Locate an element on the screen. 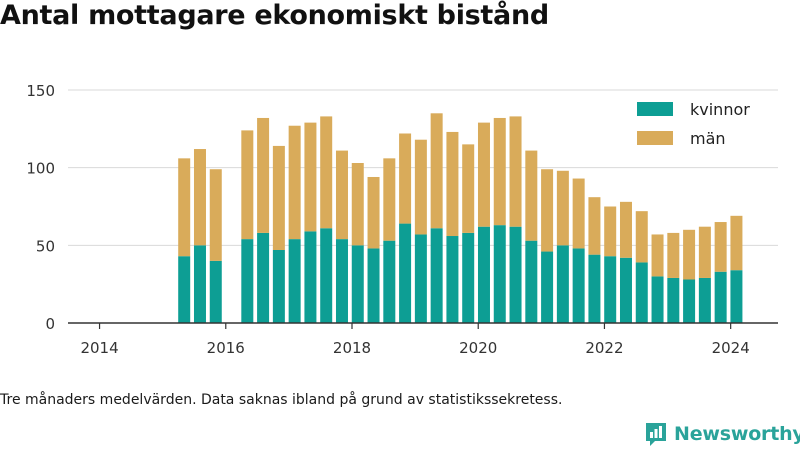 This screenshot has width=800, height=450. x-tick-label: 2014 is located at coordinates (99, 348).